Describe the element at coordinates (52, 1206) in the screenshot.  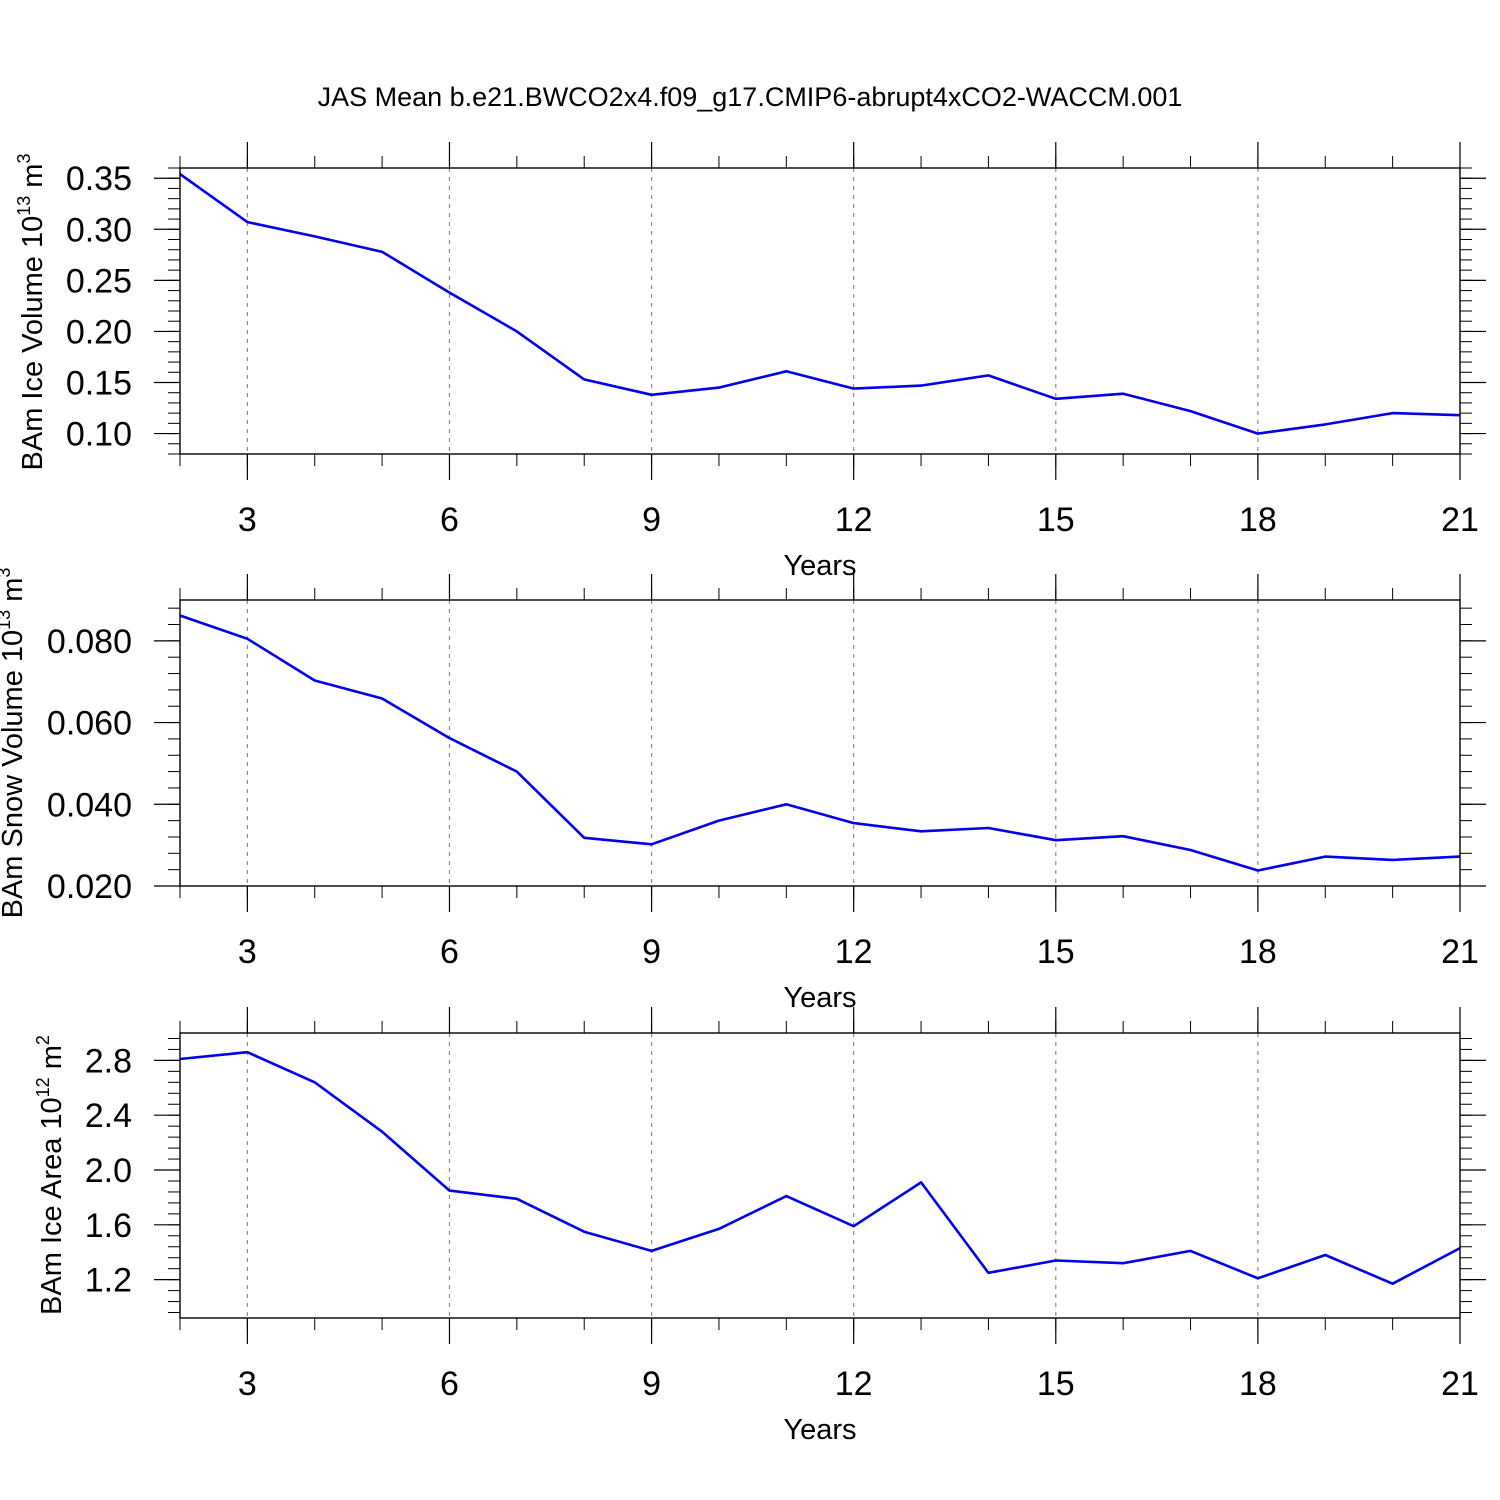
I see `y-axis-label-main: BAm Ice Area 10` at that location.